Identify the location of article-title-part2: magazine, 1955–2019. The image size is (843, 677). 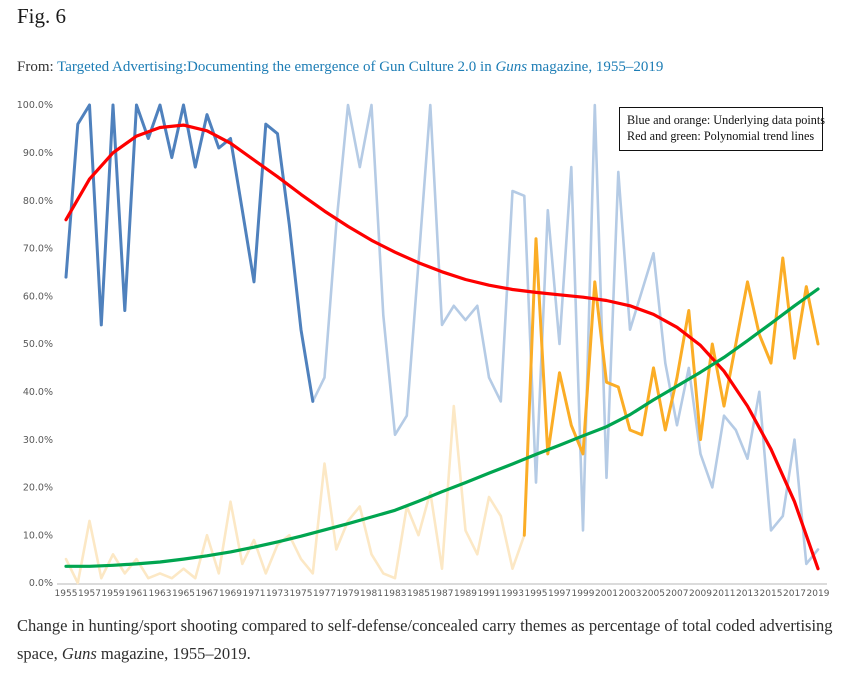
(595, 67).